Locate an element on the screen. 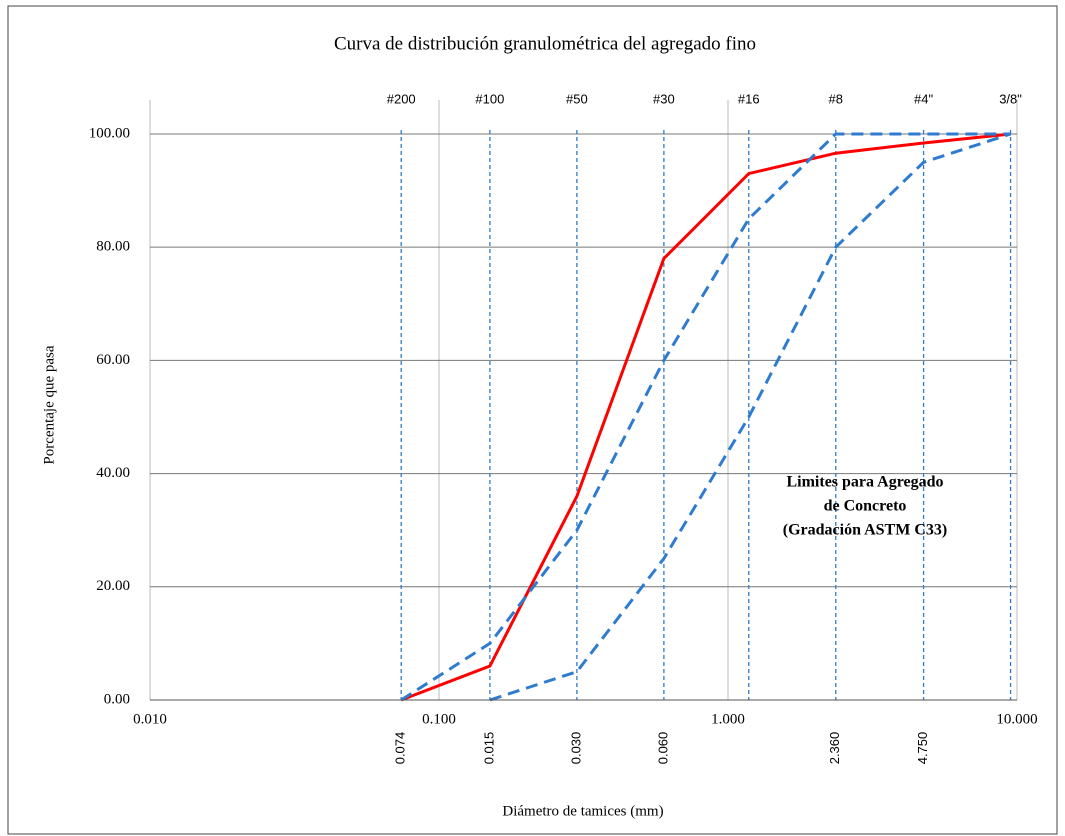  annotation: (Gradación ASTM C33) is located at coordinates (865, 530).